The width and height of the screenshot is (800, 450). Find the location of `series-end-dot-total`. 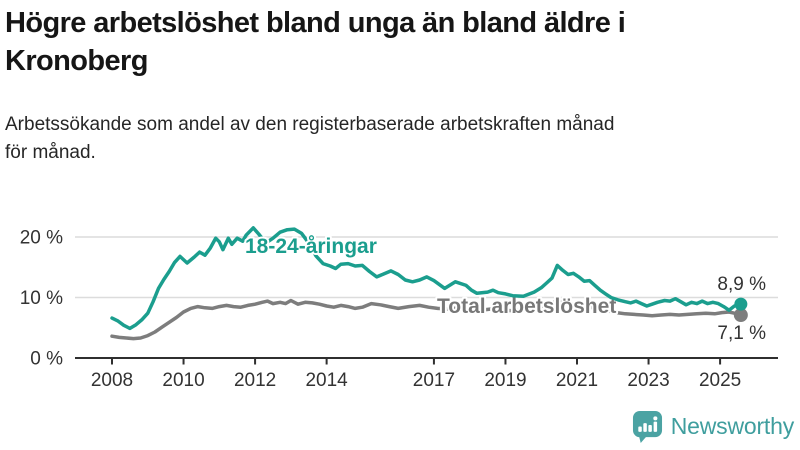

series-end-dot-total is located at coordinates (740, 315).